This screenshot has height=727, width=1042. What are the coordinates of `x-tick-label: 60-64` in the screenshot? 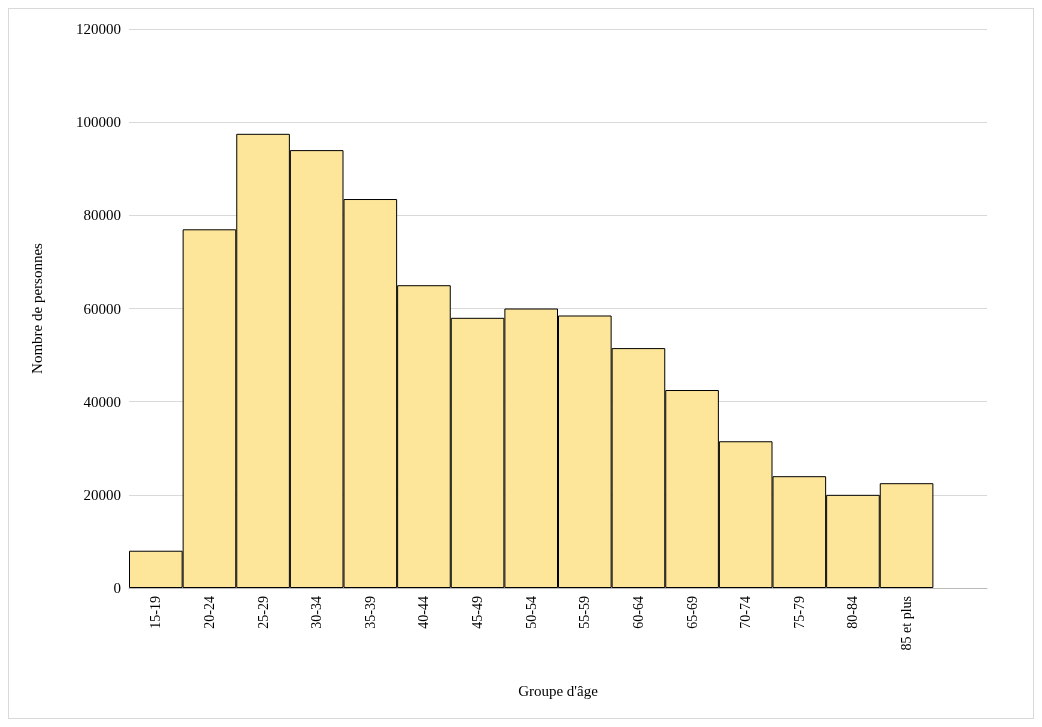 It's located at (638, 612).